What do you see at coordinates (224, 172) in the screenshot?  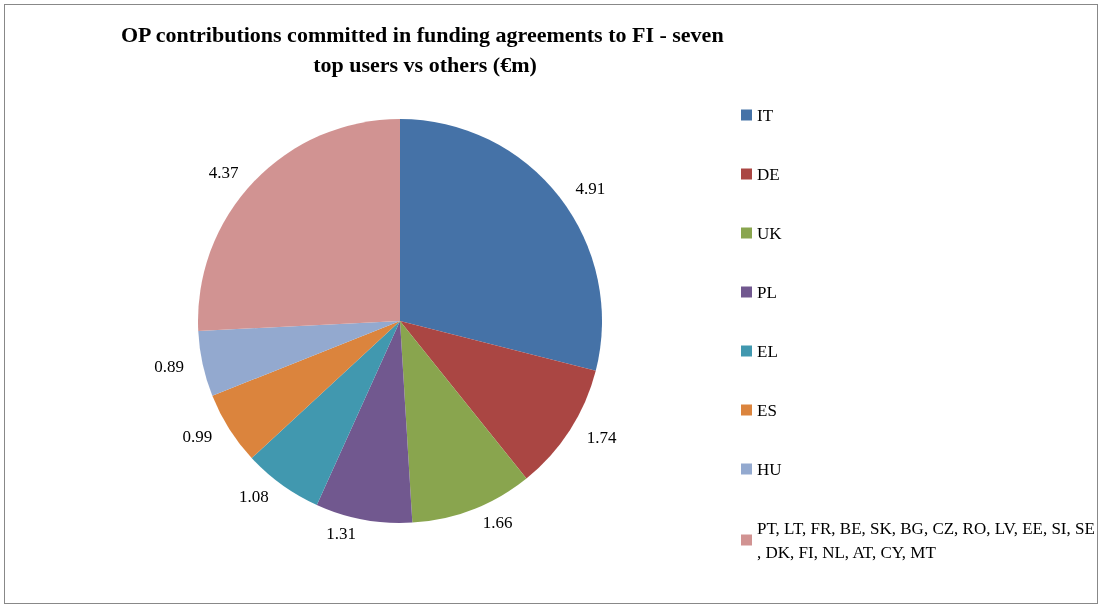 I see `data-label: 4.37` at bounding box center [224, 172].